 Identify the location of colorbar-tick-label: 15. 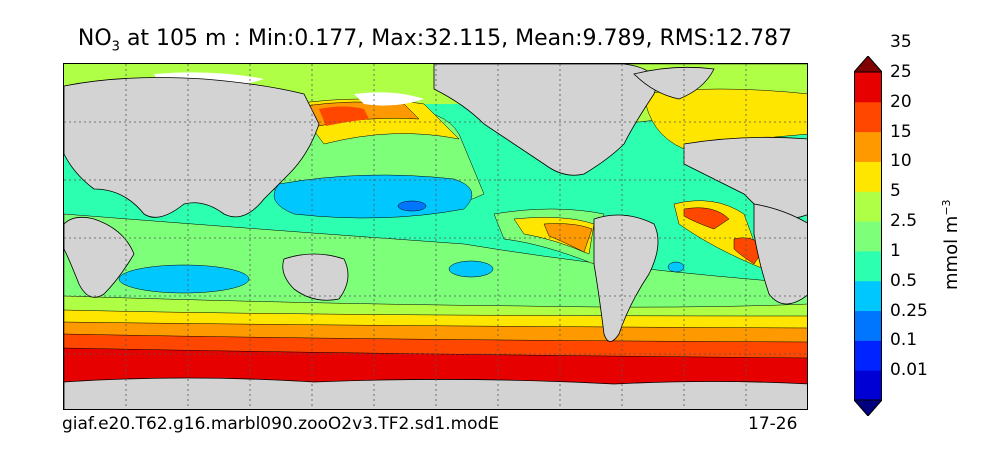
(901, 131).